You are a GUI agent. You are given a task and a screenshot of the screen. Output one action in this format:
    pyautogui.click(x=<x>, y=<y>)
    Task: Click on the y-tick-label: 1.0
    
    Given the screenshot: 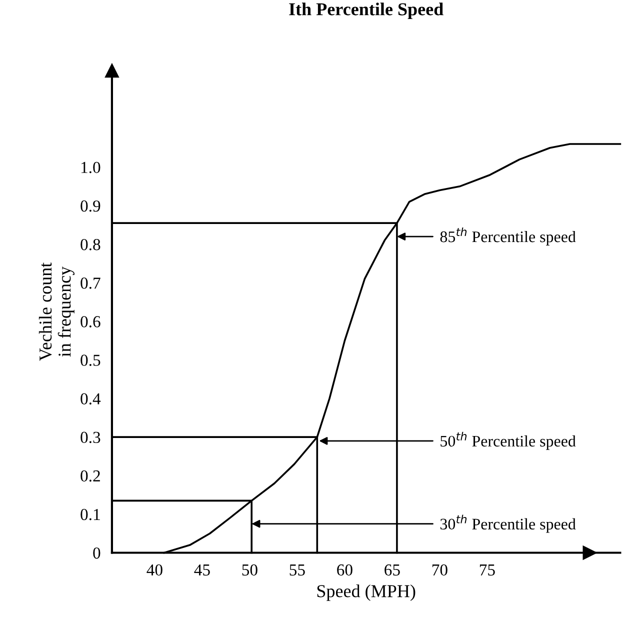 What is the action you would take?
    pyautogui.click(x=90, y=168)
    